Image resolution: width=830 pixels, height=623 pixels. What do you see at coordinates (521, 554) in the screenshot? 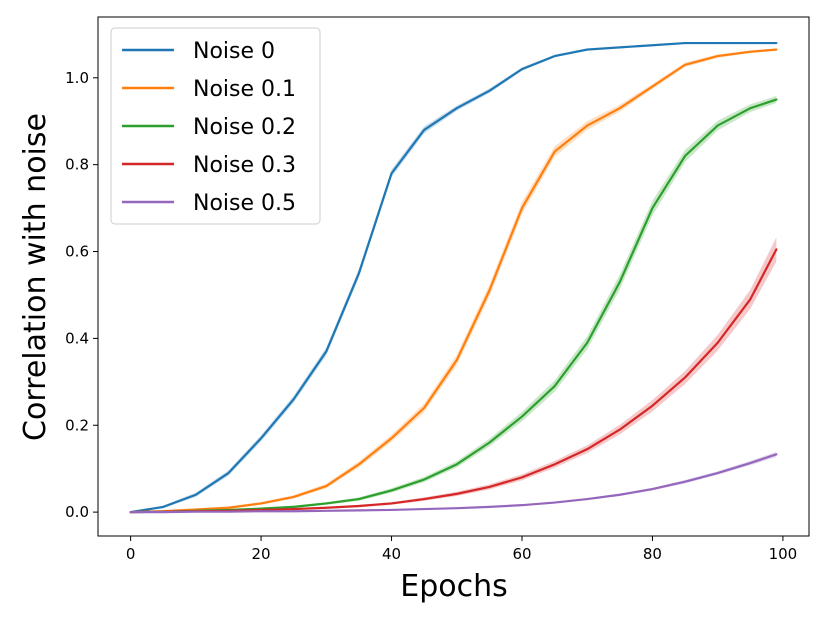
I see `x-tick-label: 60` at bounding box center [521, 554].